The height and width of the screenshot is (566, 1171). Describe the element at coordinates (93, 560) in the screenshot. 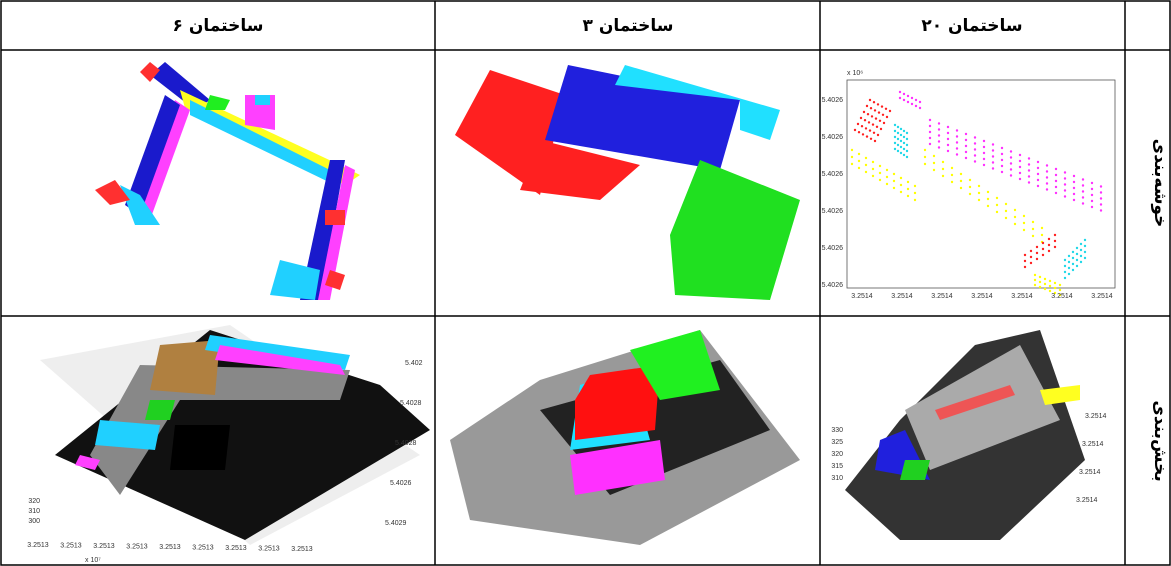

I see `axis-exponent: x 10⁷` at that location.